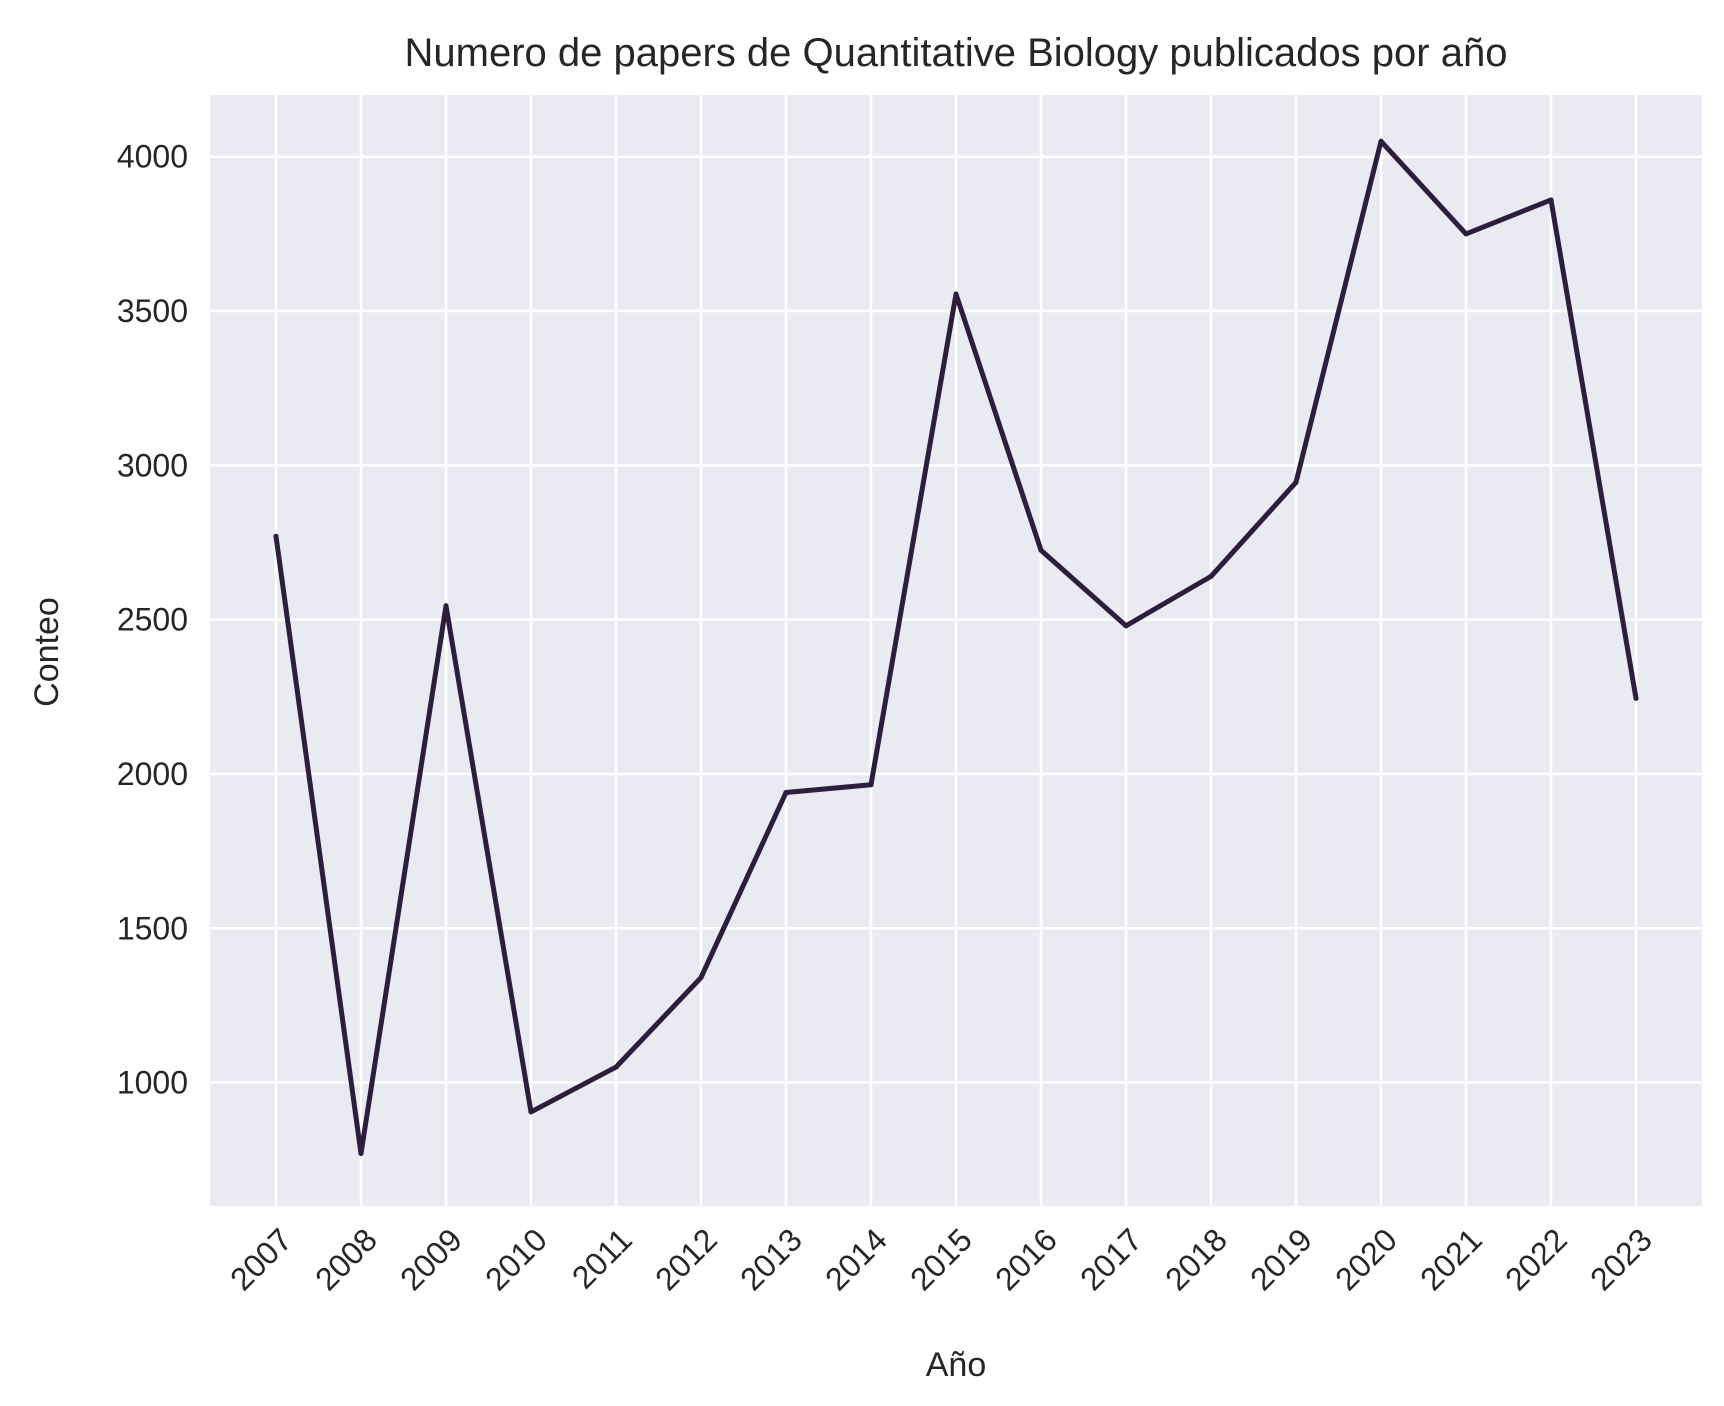 This screenshot has height=1406, width=1724. What do you see at coordinates (1281, 1259) in the screenshot?
I see `x-tick-label: 2019` at bounding box center [1281, 1259].